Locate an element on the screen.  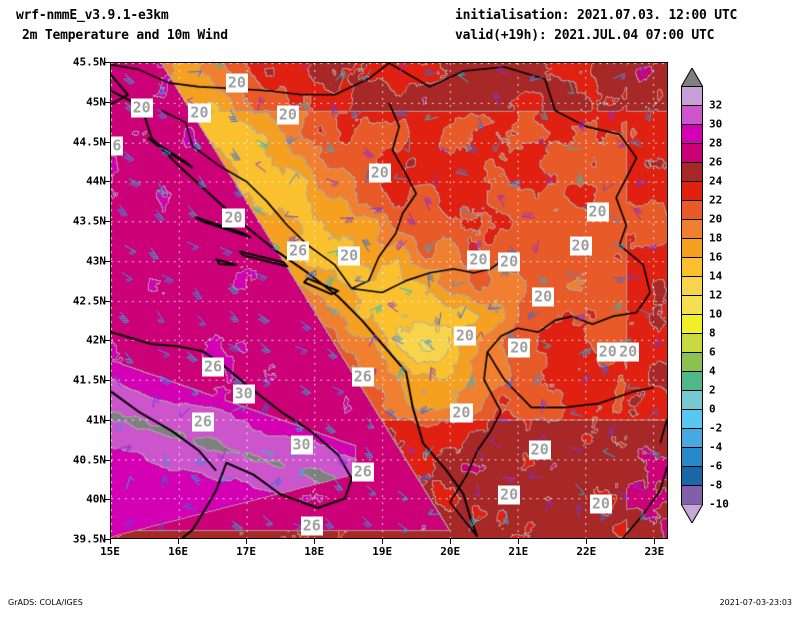
footer-timestamp: 2021-07-03-23:03 is located at coordinates (755, 602).